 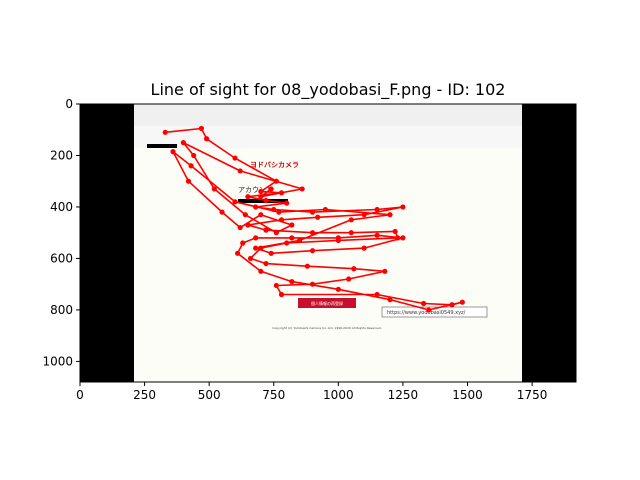 What do you see at coordinates (209, 395) in the screenshot?
I see `x-tick-label: 500` at bounding box center [209, 395].